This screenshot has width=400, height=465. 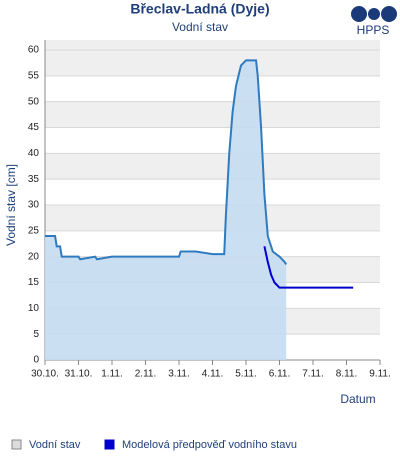 What do you see at coordinates (55, 445) in the screenshot?
I see `legend-label: Vodní stav` at bounding box center [55, 445].